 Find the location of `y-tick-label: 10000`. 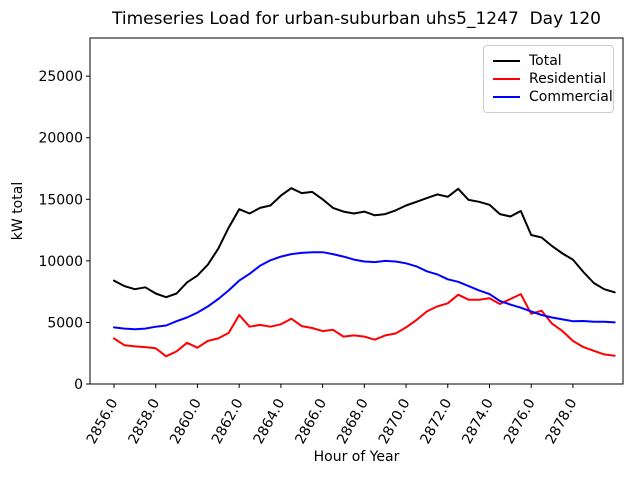

y-tick-label: 10000 is located at coordinates (60, 262).